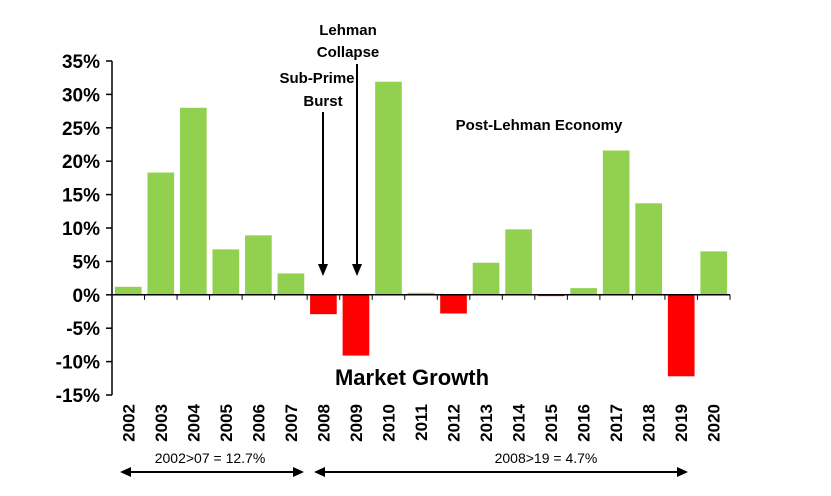 Image resolution: width=831 pixels, height=496 pixels. I want to click on y-tick-label: 10%, so click(81, 229).